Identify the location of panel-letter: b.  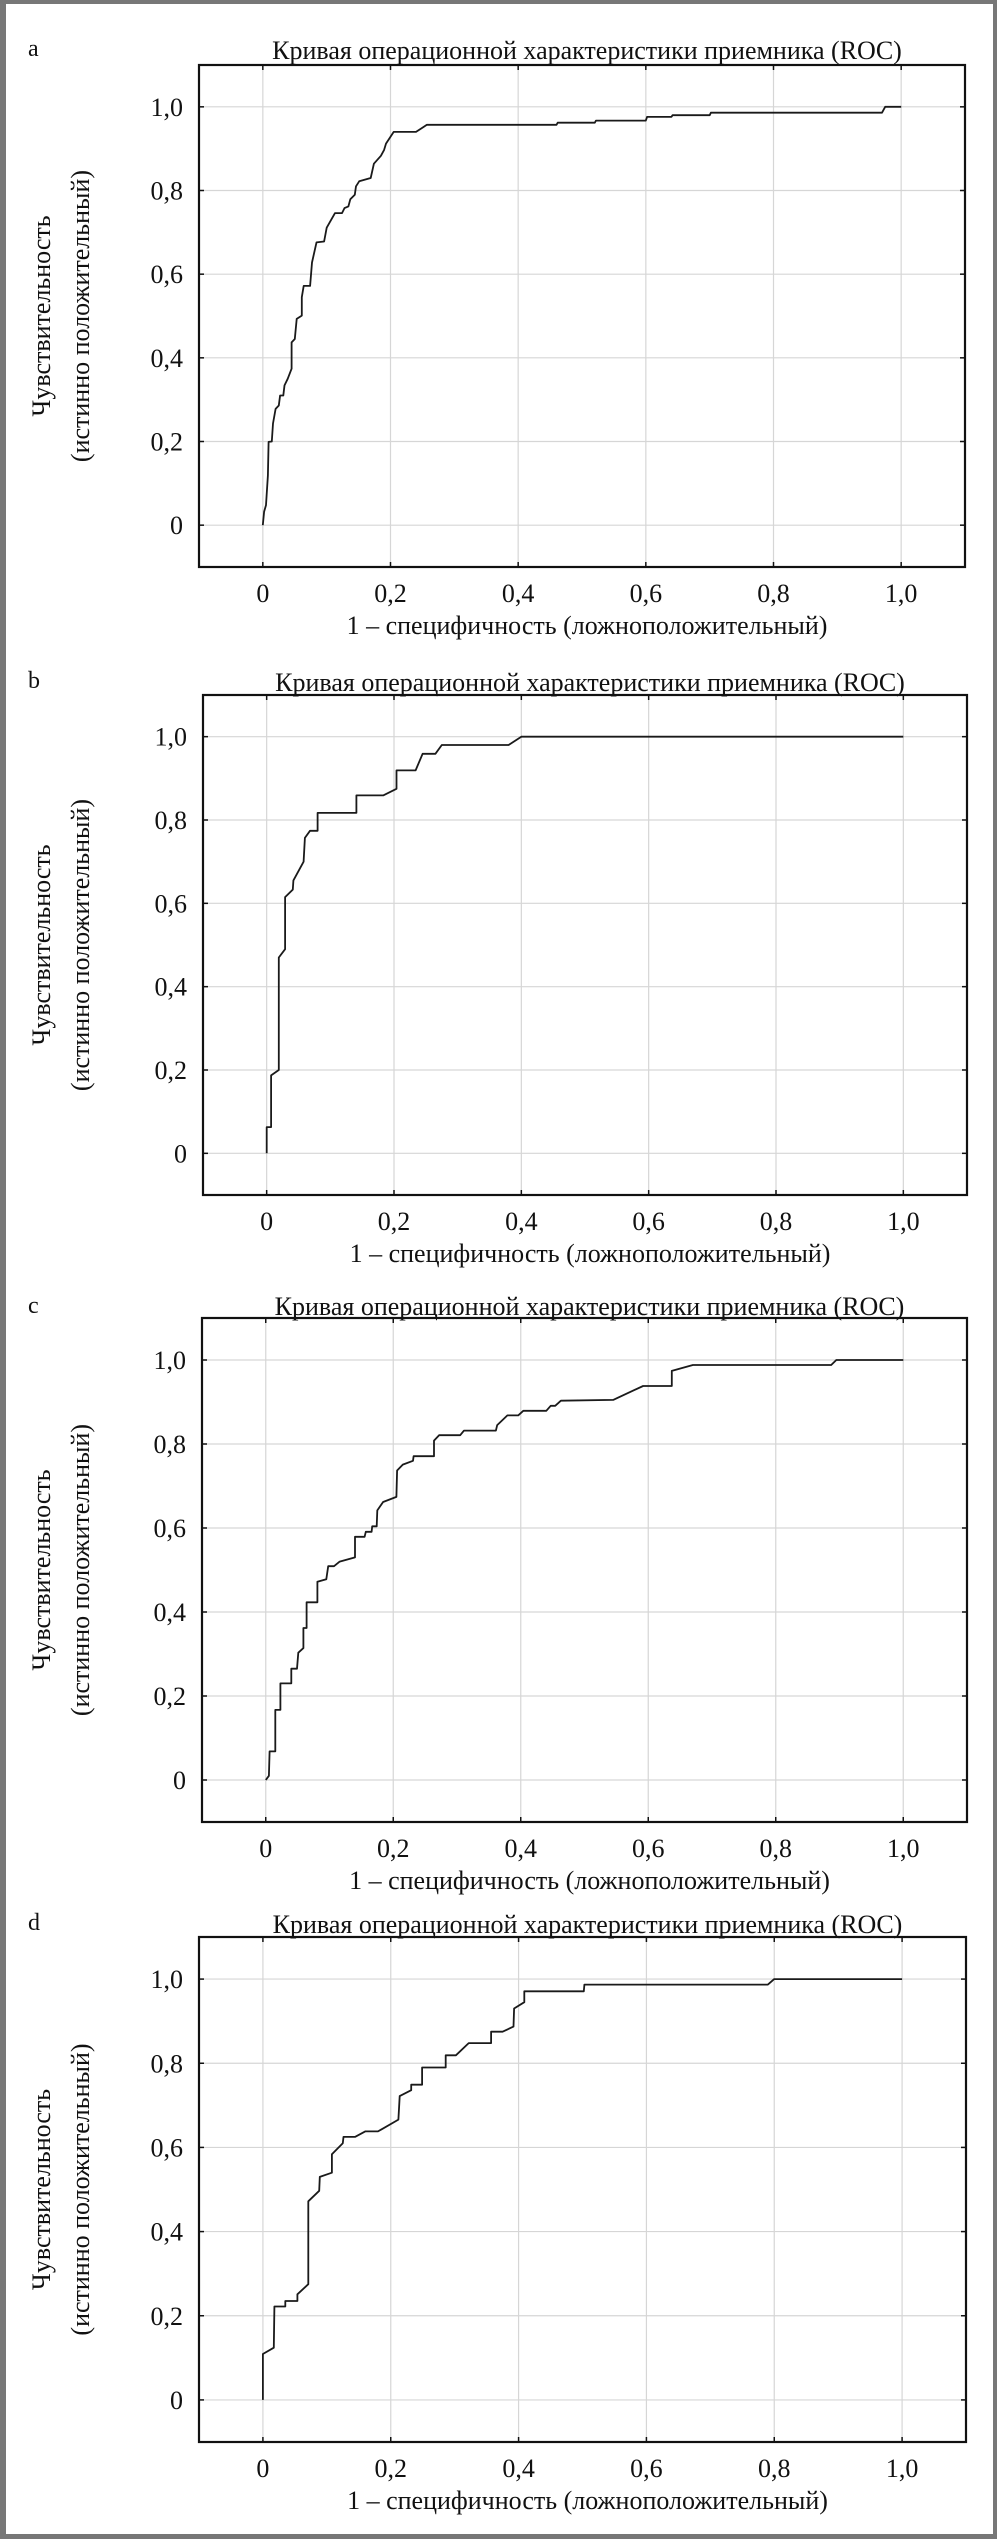
(34, 681).